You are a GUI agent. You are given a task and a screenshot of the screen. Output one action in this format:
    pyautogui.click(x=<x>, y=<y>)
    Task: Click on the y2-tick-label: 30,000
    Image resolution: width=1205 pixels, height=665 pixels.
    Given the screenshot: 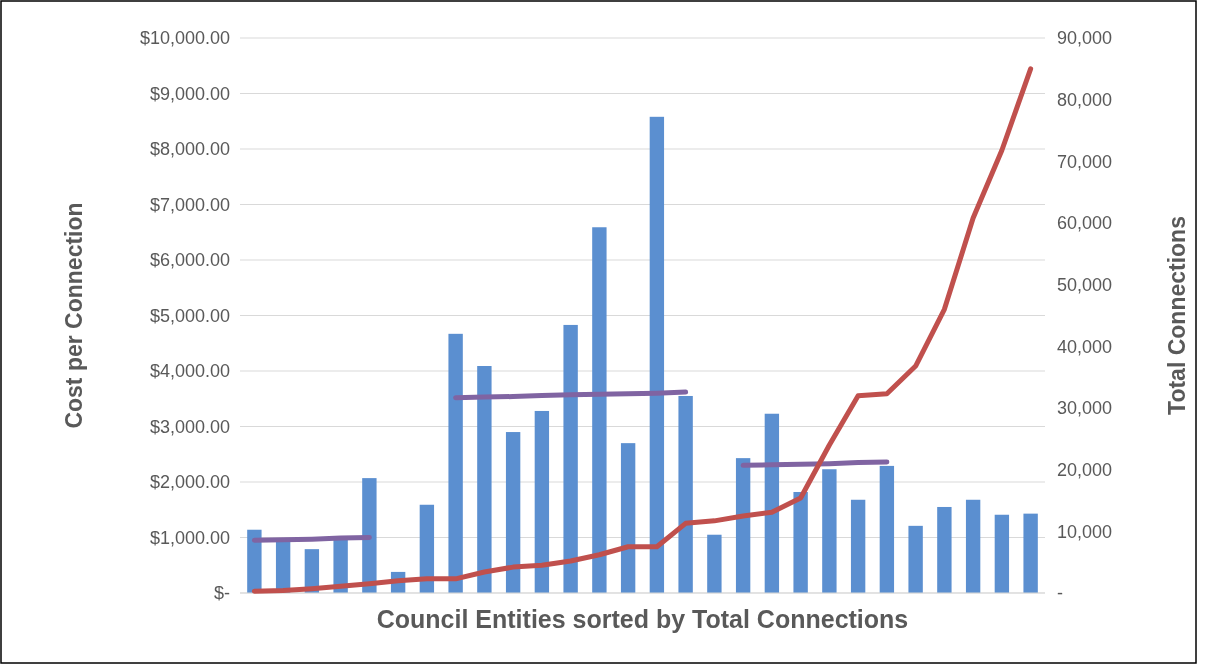 What is the action you would take?
    pyautogui.click(x=1085, y=408)
    